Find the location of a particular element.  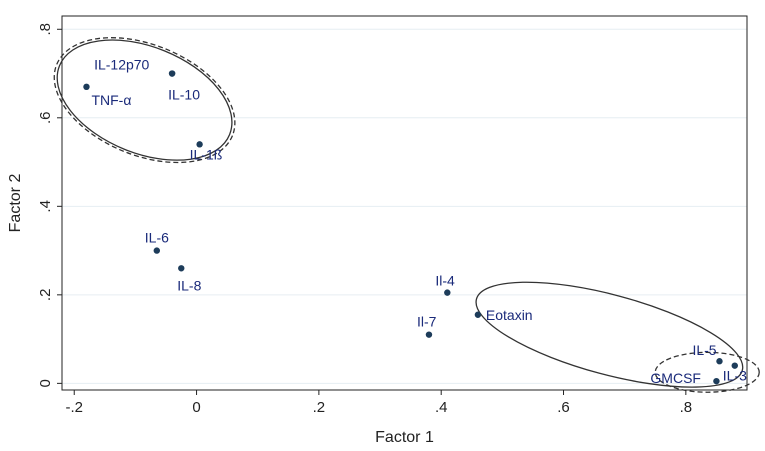

data-point-group: IL-1ß is located at coordinates (206, 151).